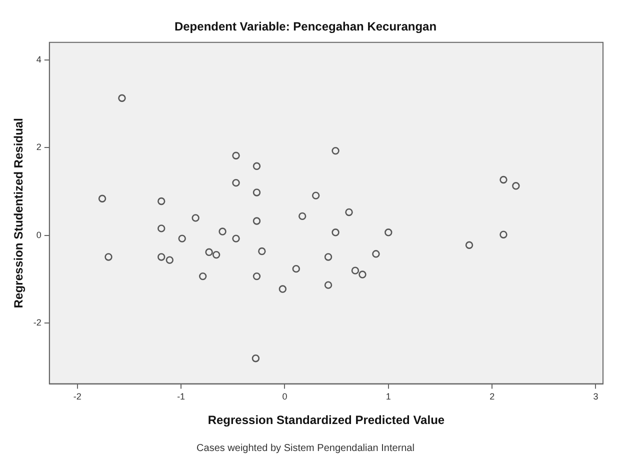 The height and width of the screenshot is (464, 621). What do you see at coordinates (305, 27) in the screenshot?
I see `chart-title: Dependent Variable: Pencegahan Kecurangan` at bounding box center [305, 27].